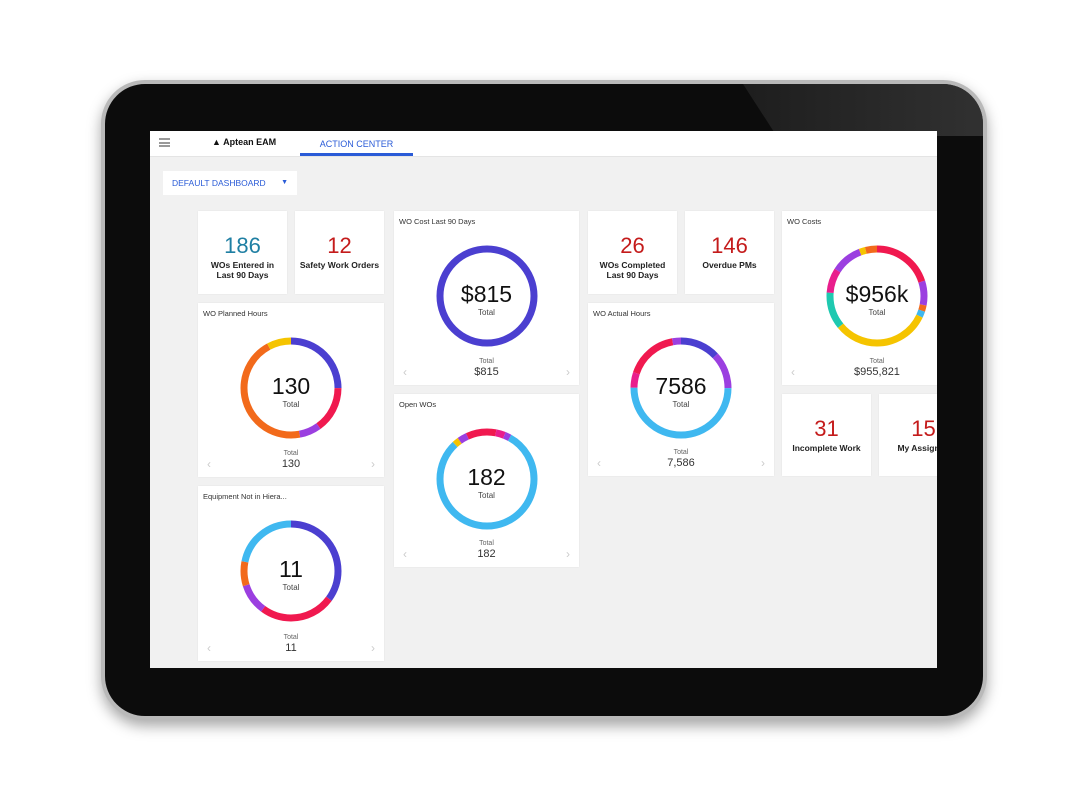 Image resolution: width=1091 pixels, height=800 pixels. I want to click on donut-card: WO Costs $956k Total Total $955,821 ‹ ›, so click(859, 298).